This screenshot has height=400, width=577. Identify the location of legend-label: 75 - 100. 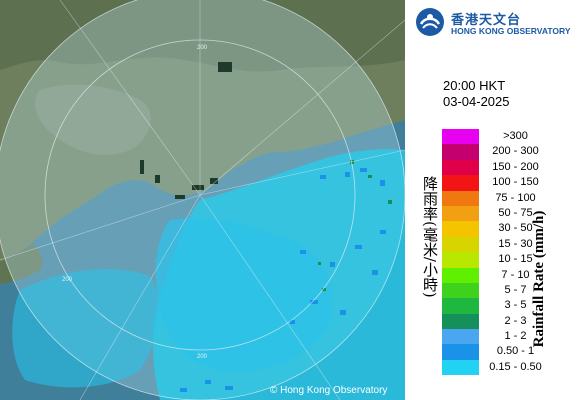
(515, 197).